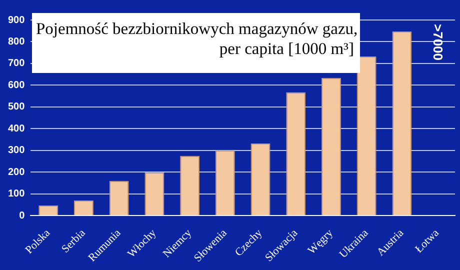  Describe the element at coordinates (17, 64) in the screenshot. I see `y-tick-label: 700` at that location.